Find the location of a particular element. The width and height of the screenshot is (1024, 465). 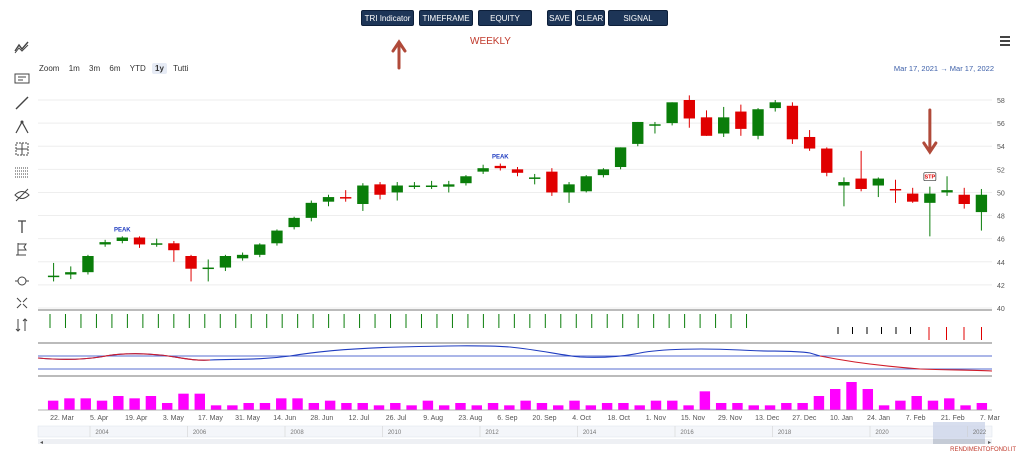

zoom-3m-button: 3m is located at coordinates (95, 68).